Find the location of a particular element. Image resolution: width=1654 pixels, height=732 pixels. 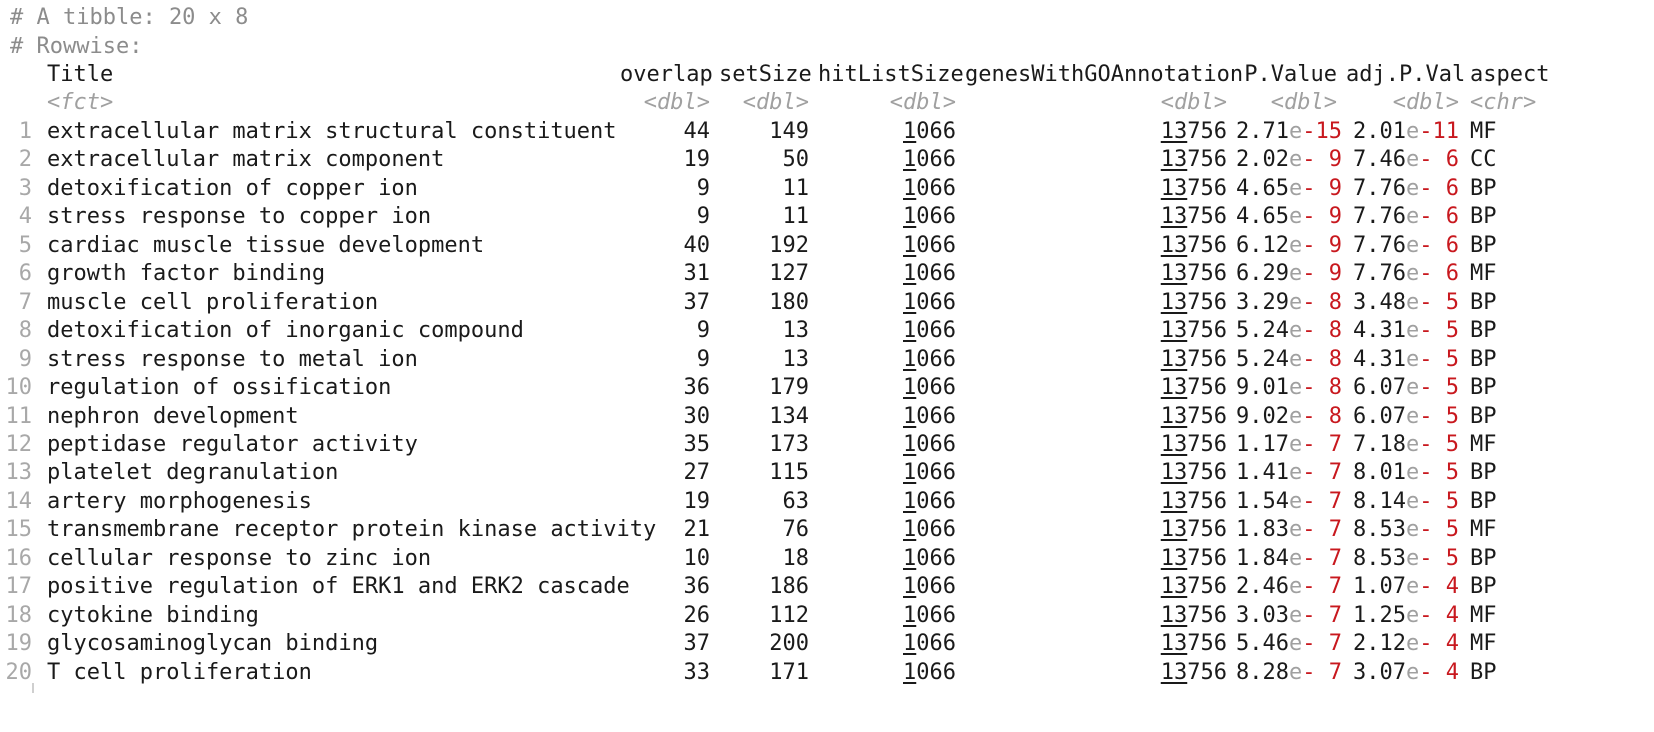

column-type-hitlistsize: <dbl> is located at coordinates (922, 102).